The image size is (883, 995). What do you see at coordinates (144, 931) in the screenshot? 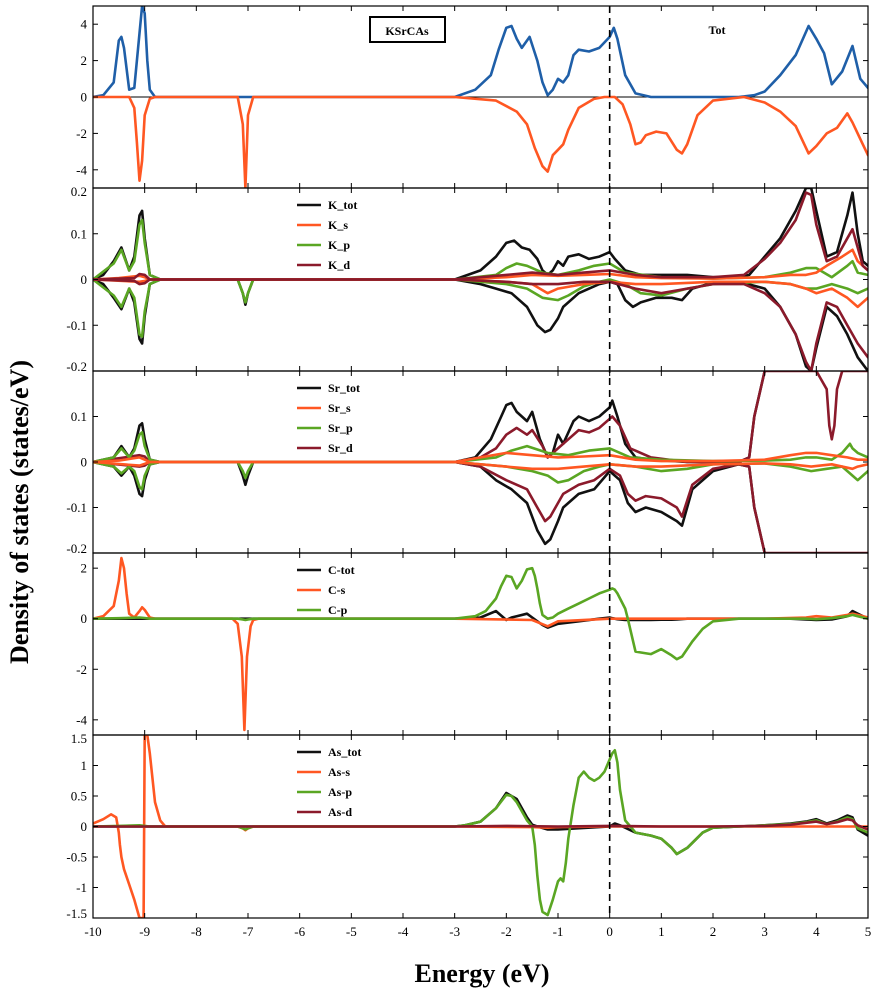
I see `x-tick-label: -9` at bounding box center [144, 931].